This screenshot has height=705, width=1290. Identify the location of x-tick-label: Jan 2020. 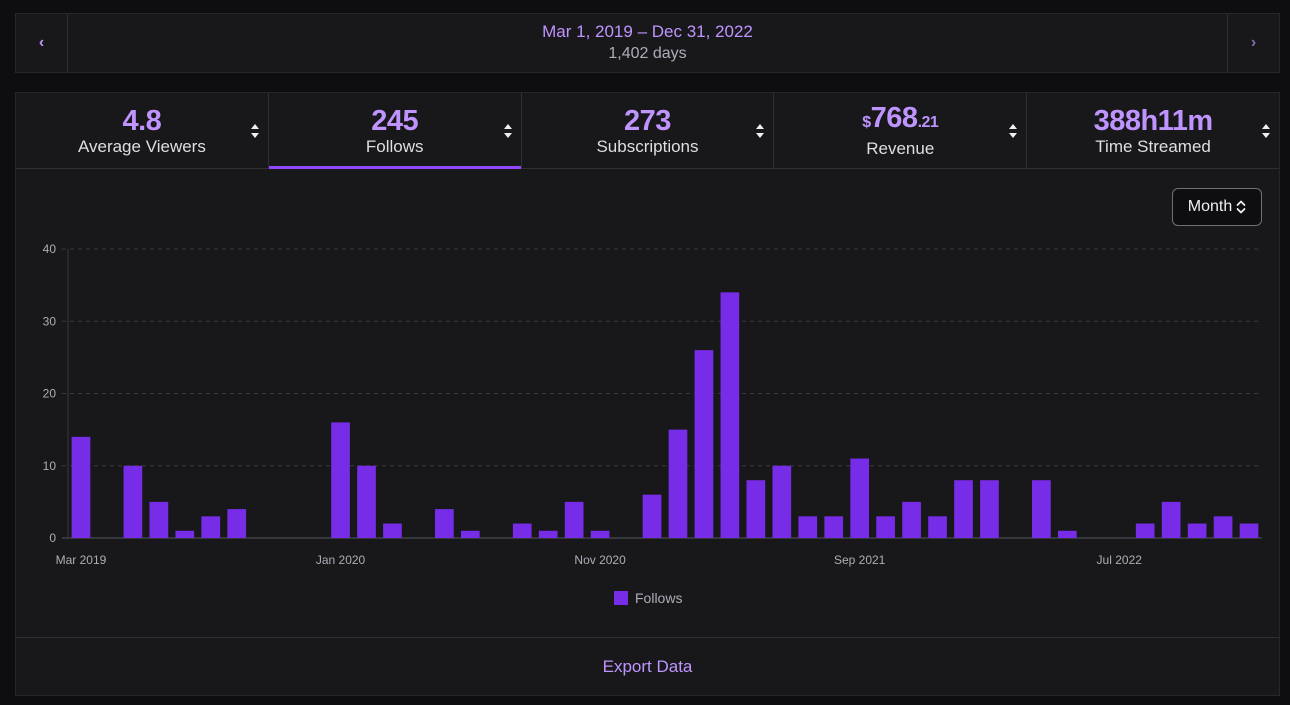
(341, 560).